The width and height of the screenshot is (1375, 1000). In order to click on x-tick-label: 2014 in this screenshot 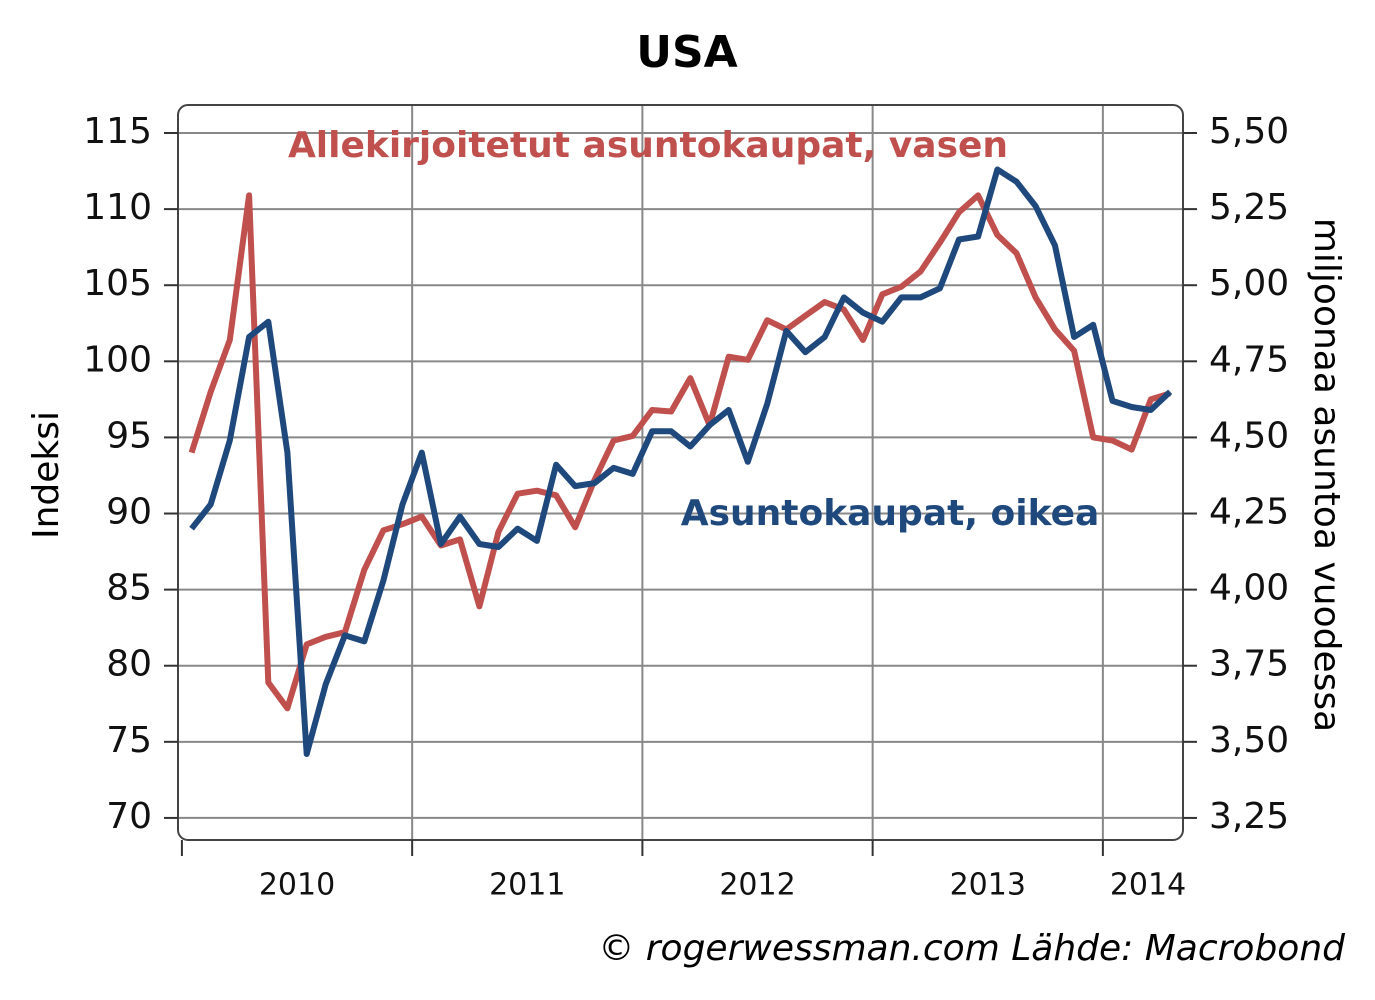, I will do `click(1148, 885)`.